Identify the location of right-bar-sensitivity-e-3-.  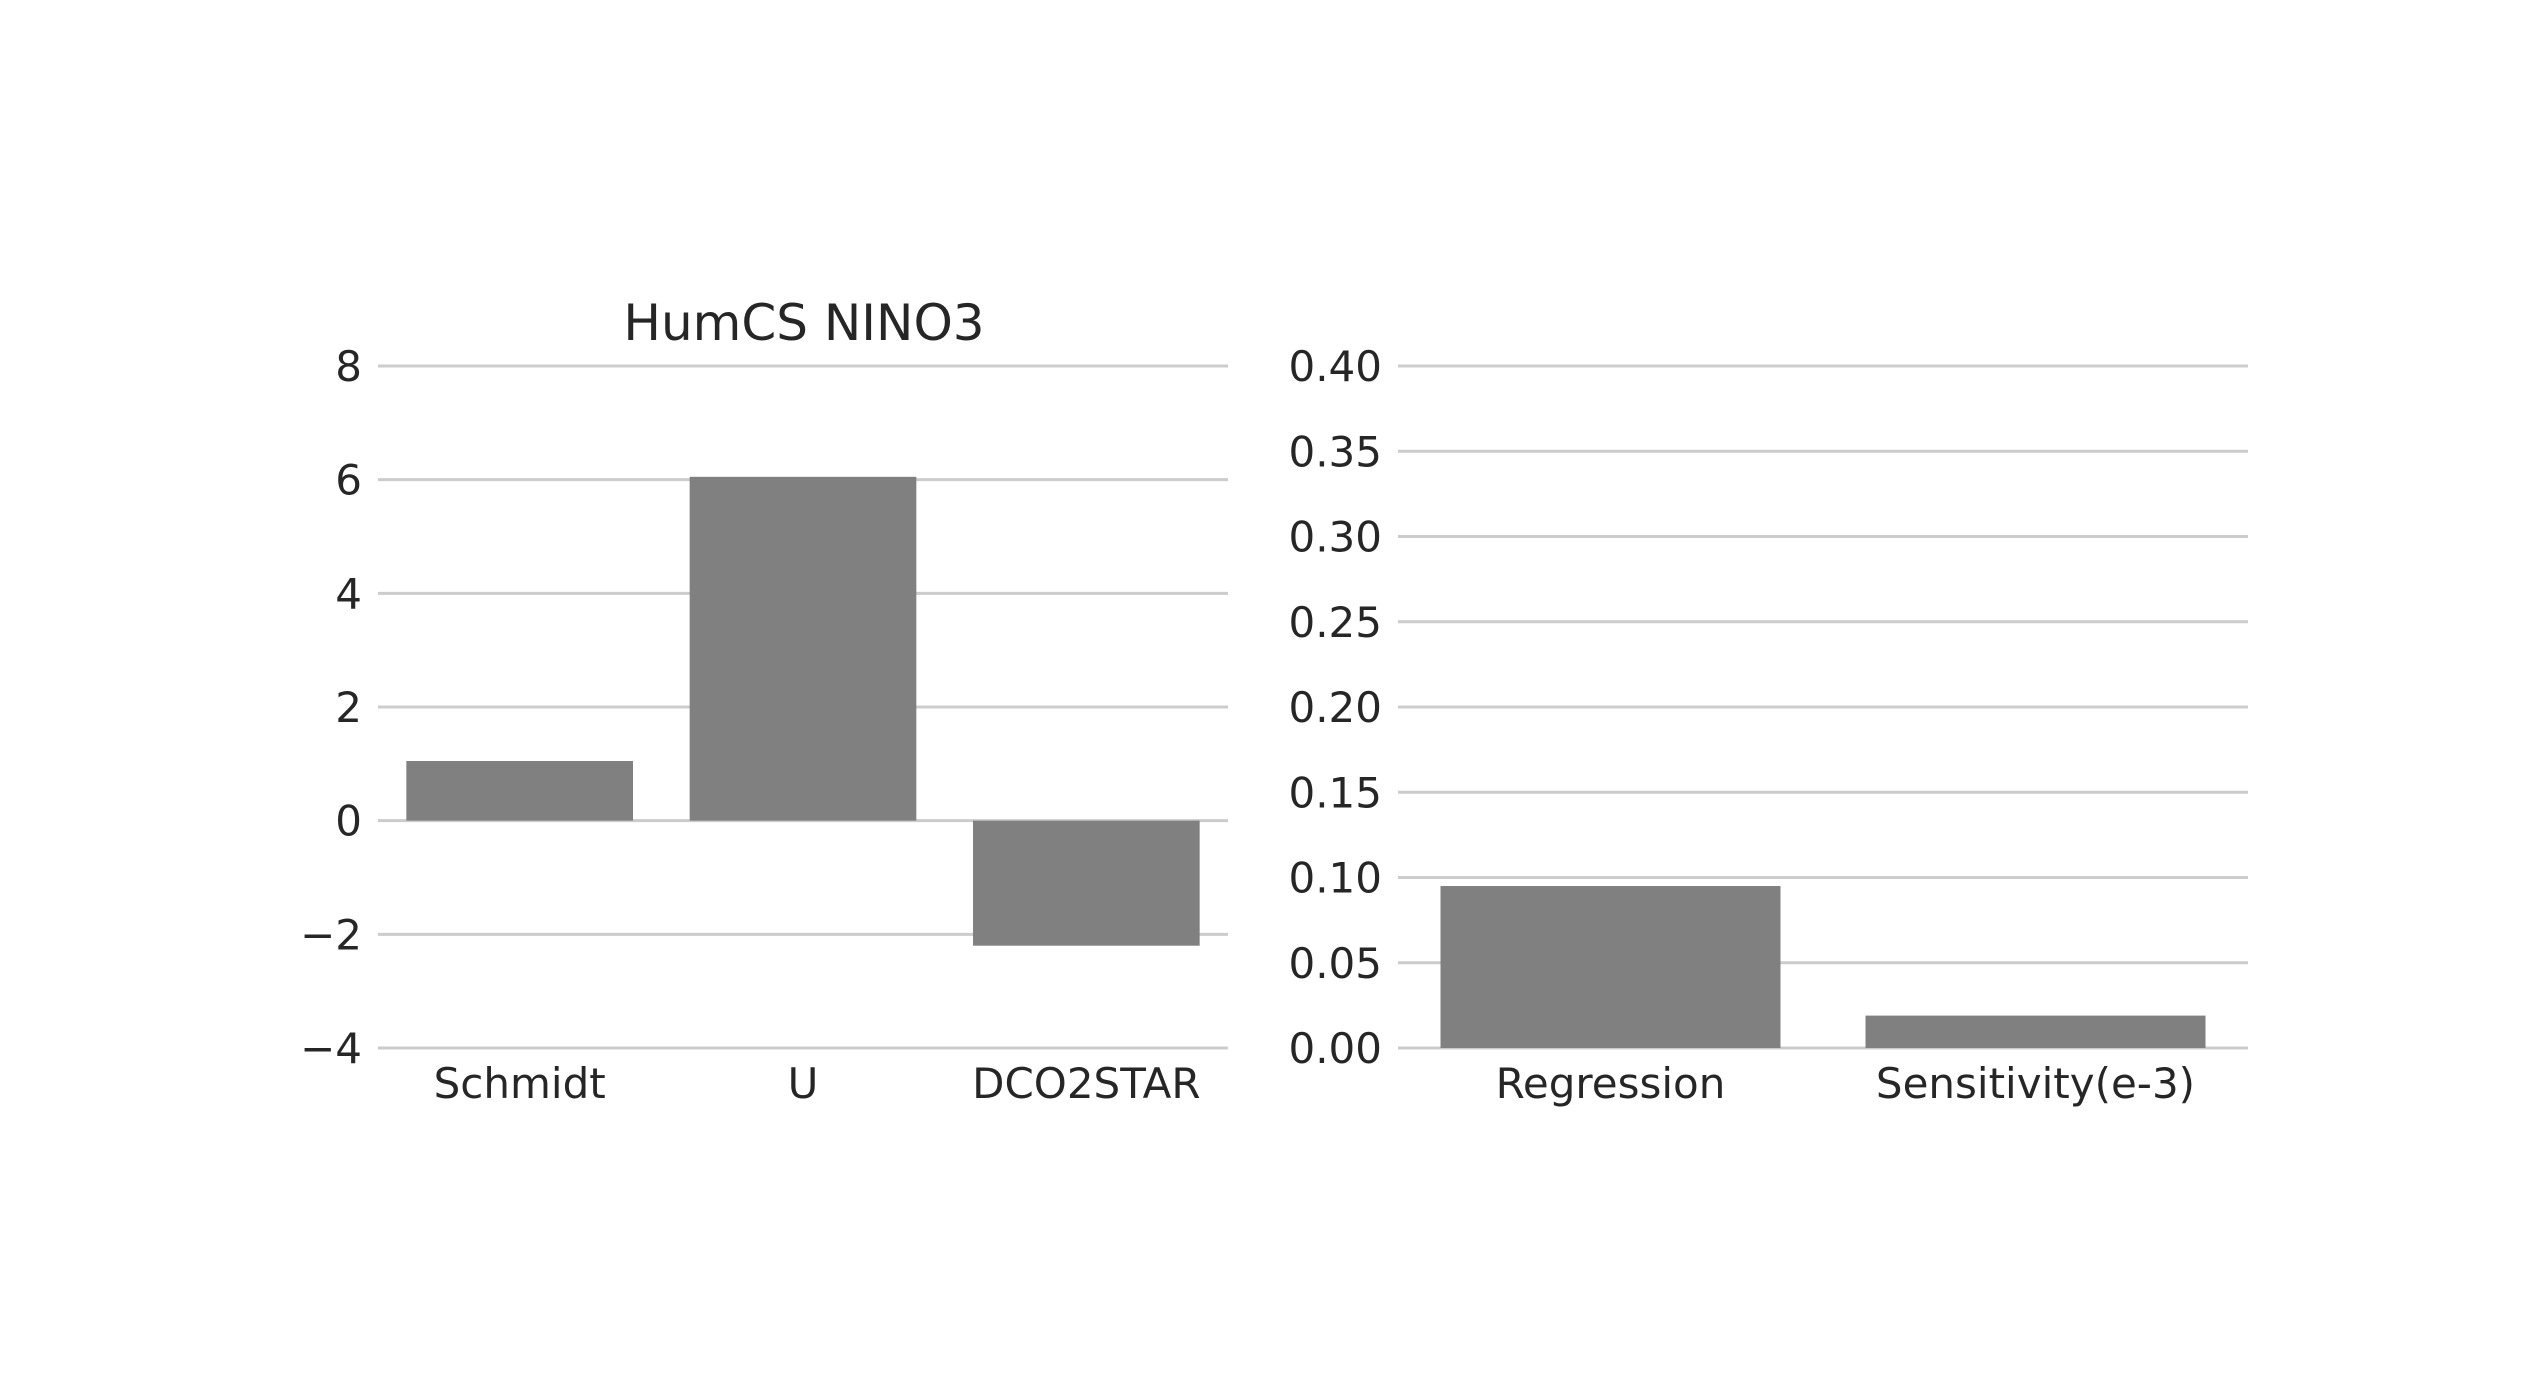
(2035, 1031).